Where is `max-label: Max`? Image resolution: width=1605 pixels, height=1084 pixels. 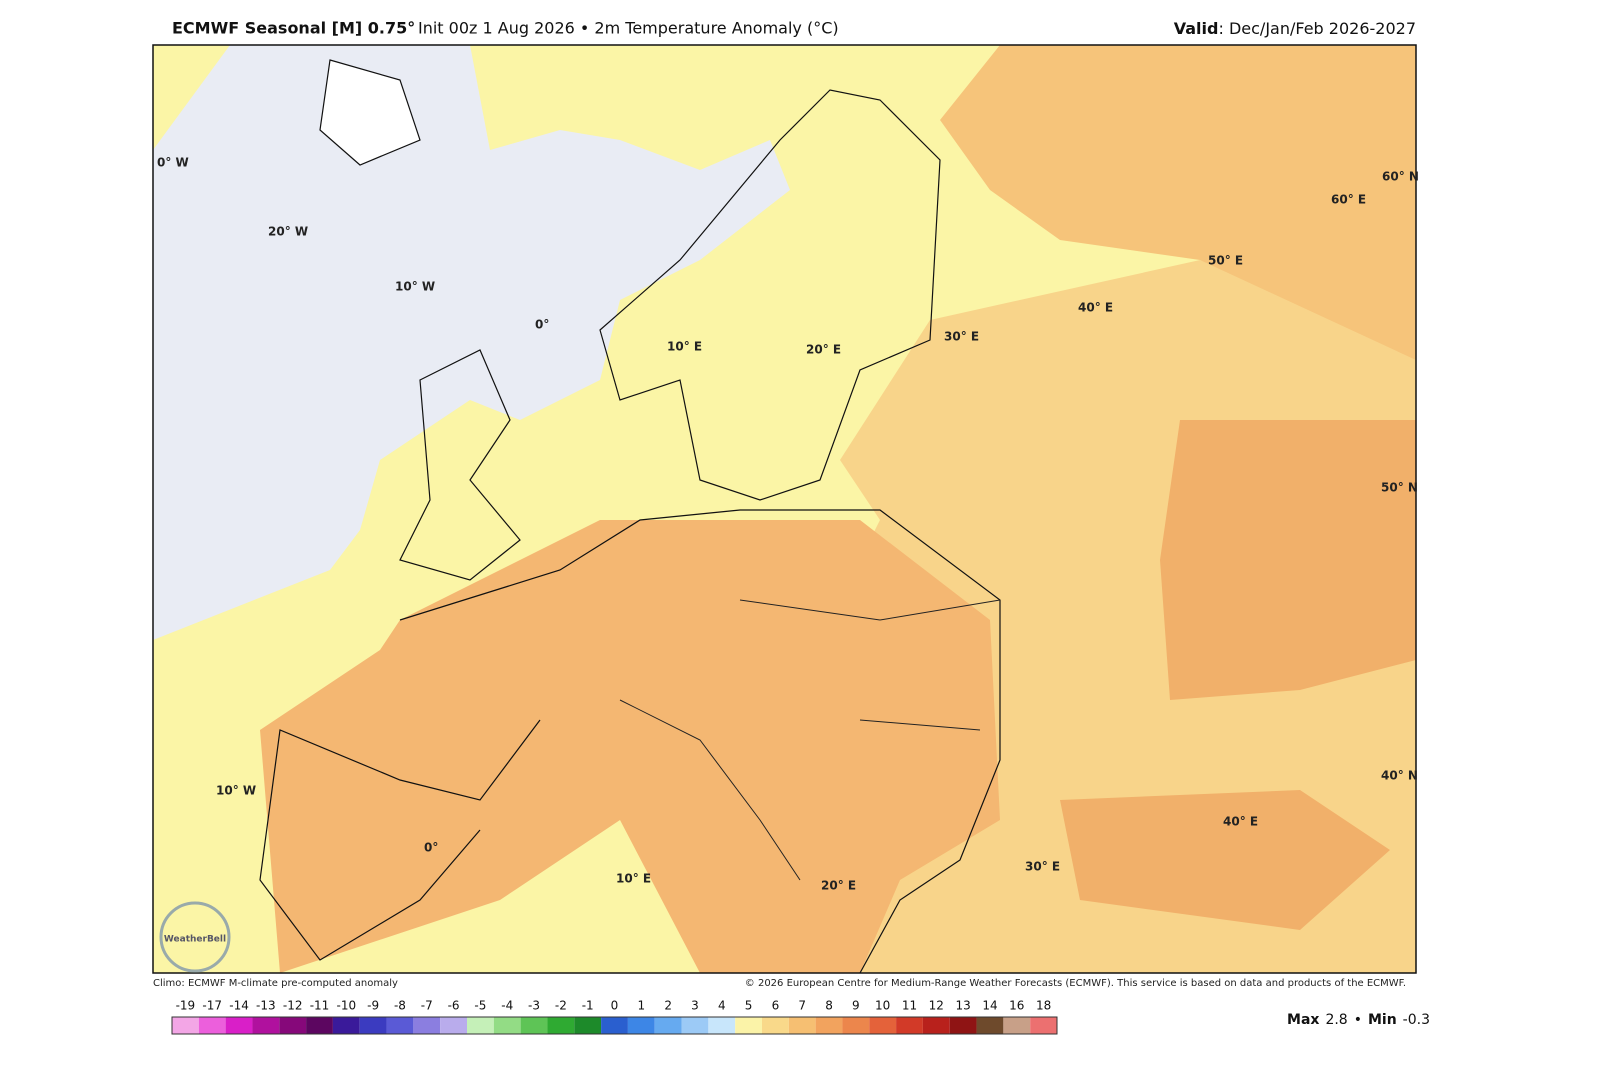
max-label: Max is located at coordinates (1303, 1020).